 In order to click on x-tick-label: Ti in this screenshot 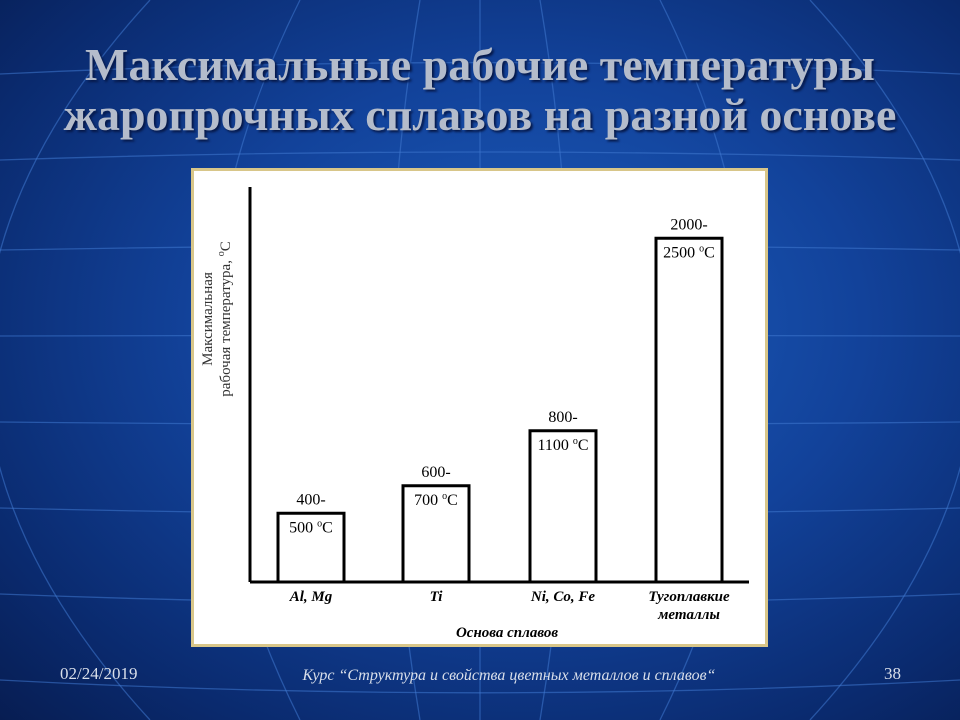, I will do `click(437, 597)`.